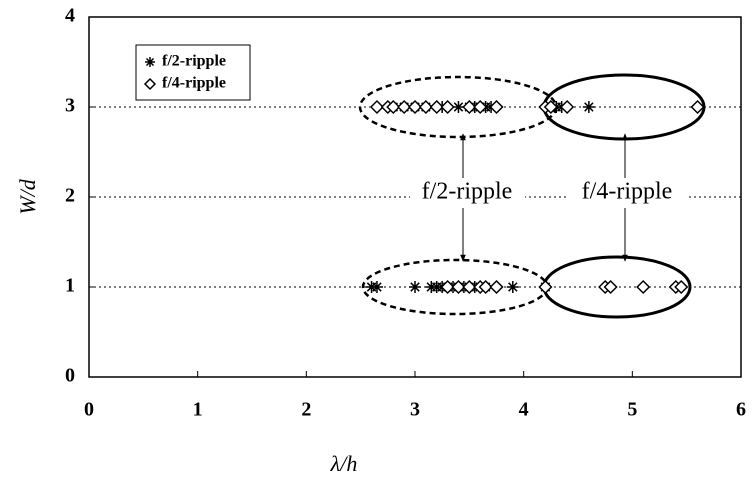 This screenshot has width=753, height=481. I want to click on y-tick-label: 1, so click(70, 286).